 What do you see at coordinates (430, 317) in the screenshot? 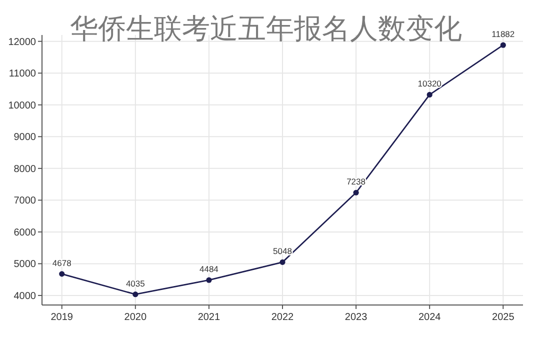
I see `x-tick-label: 2024` at bounding box center [430, 317].